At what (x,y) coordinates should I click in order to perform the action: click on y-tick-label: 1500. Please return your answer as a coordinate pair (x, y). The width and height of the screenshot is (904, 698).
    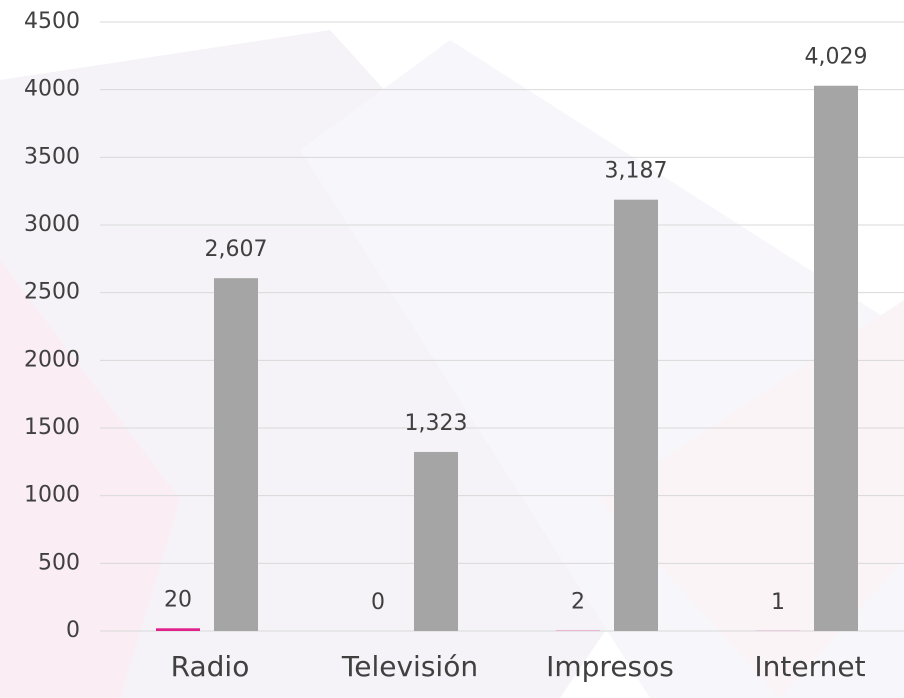
    Looking at the image, I should click on (52, 427).